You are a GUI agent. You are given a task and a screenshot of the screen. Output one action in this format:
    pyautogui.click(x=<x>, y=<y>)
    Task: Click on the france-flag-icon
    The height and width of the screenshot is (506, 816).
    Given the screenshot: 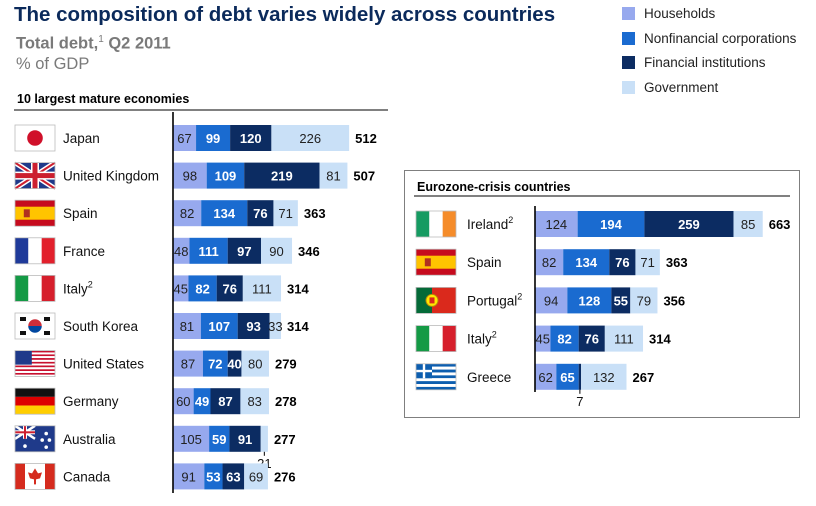 What is the action you would take?
    pyautogui.click(x=35, y=251)
    